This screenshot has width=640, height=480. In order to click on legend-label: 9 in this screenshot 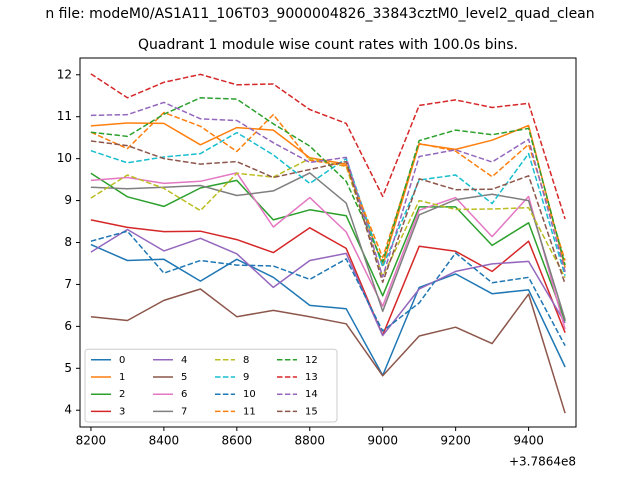, I will do `click(246, 377)`.